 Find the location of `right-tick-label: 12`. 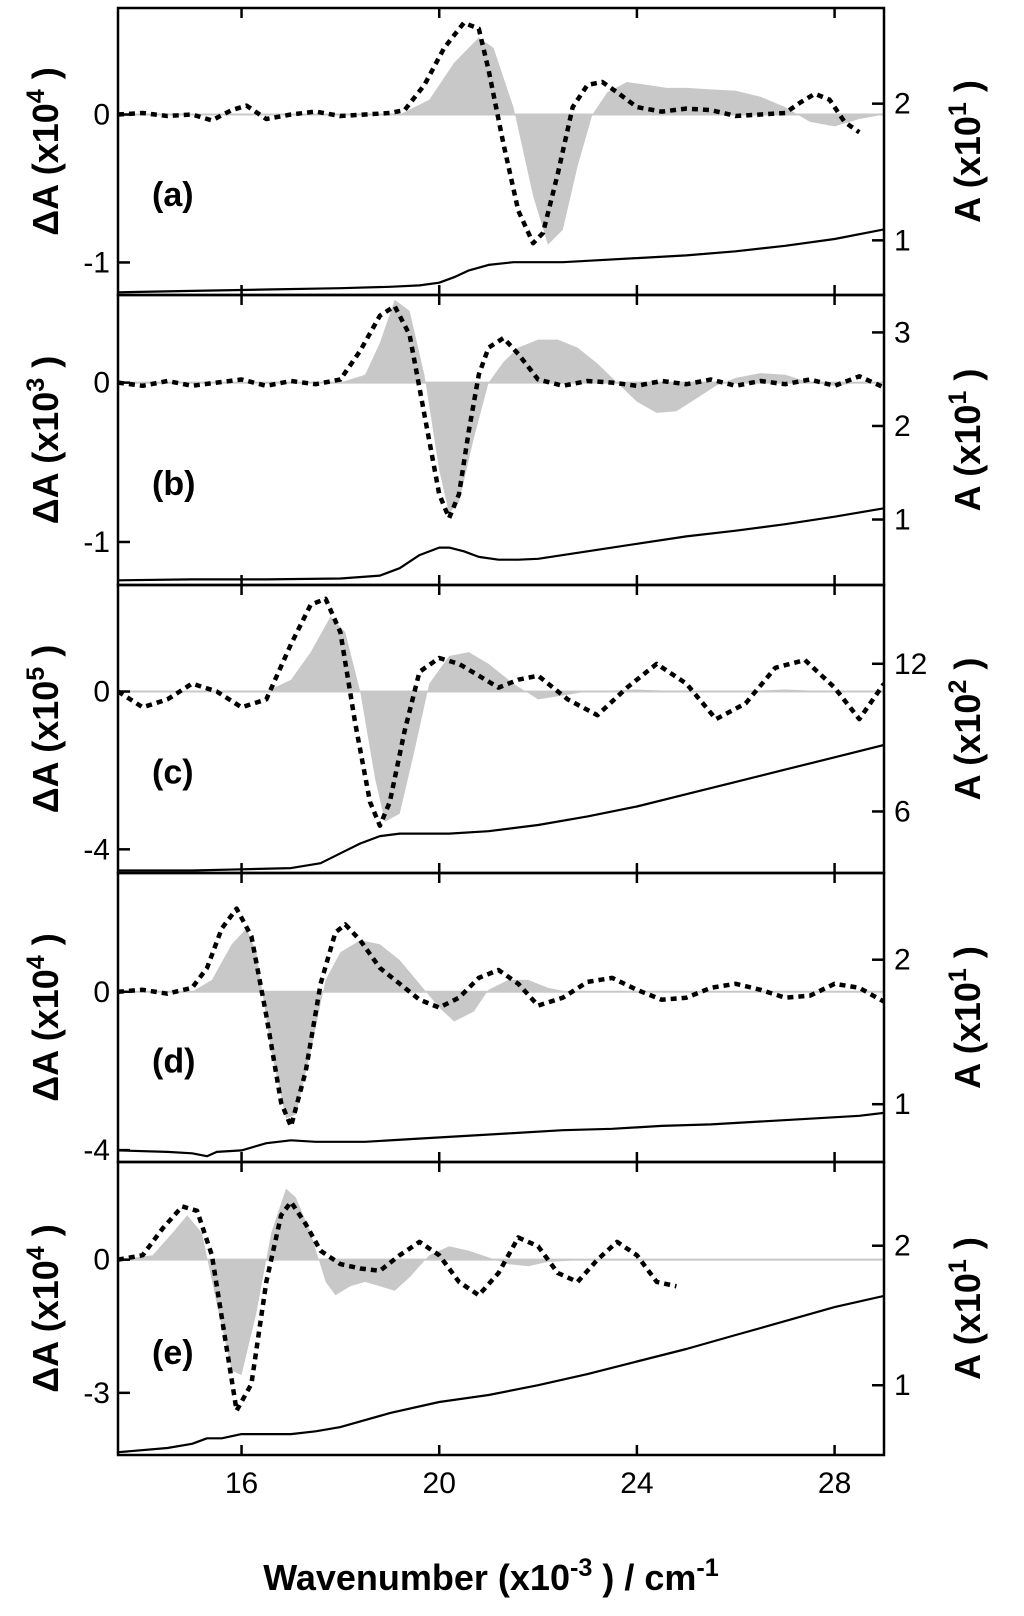

right-tick-label: 12 is located at coordinates (910, 664).